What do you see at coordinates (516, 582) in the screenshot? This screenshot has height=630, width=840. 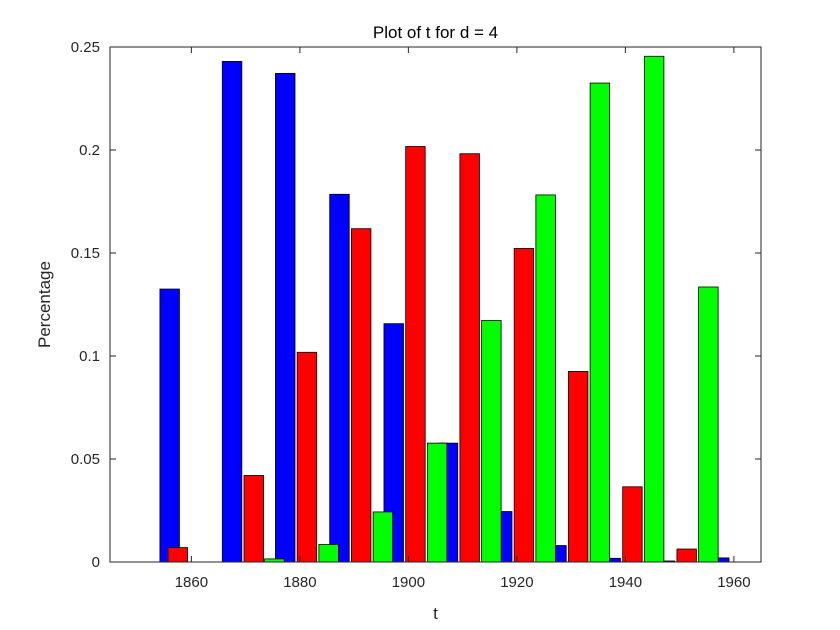 I see `x-tick-label: 1920` at bounding box center [516, 582].